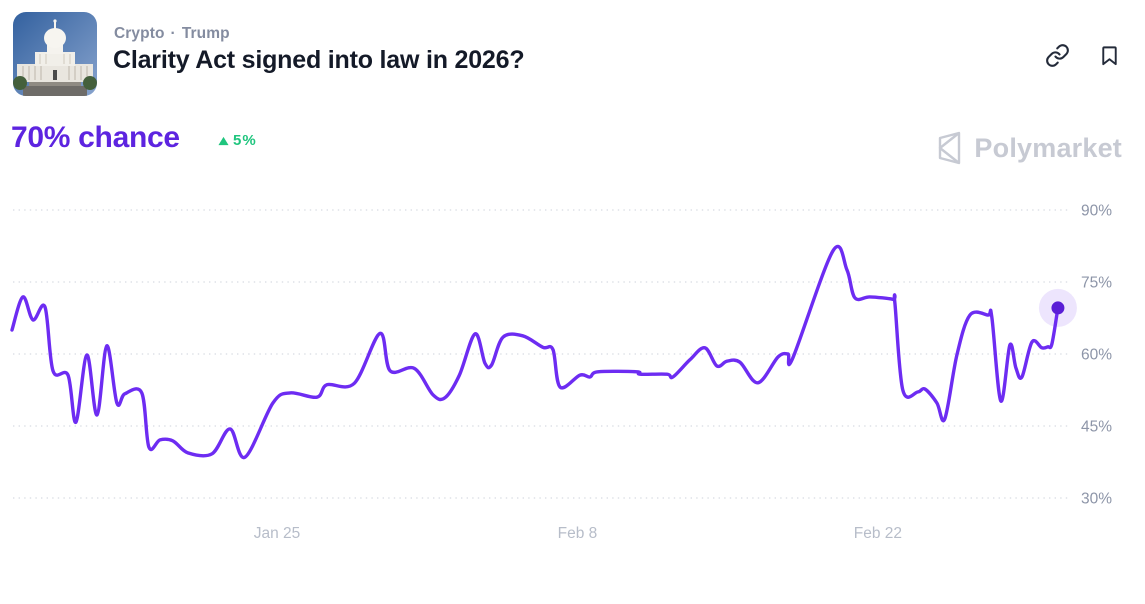 This screenshot has height=604, width=1145. Describe the element at coordinates (245, 140) in the screenshot. I see `delta-value: 5%` at that location.